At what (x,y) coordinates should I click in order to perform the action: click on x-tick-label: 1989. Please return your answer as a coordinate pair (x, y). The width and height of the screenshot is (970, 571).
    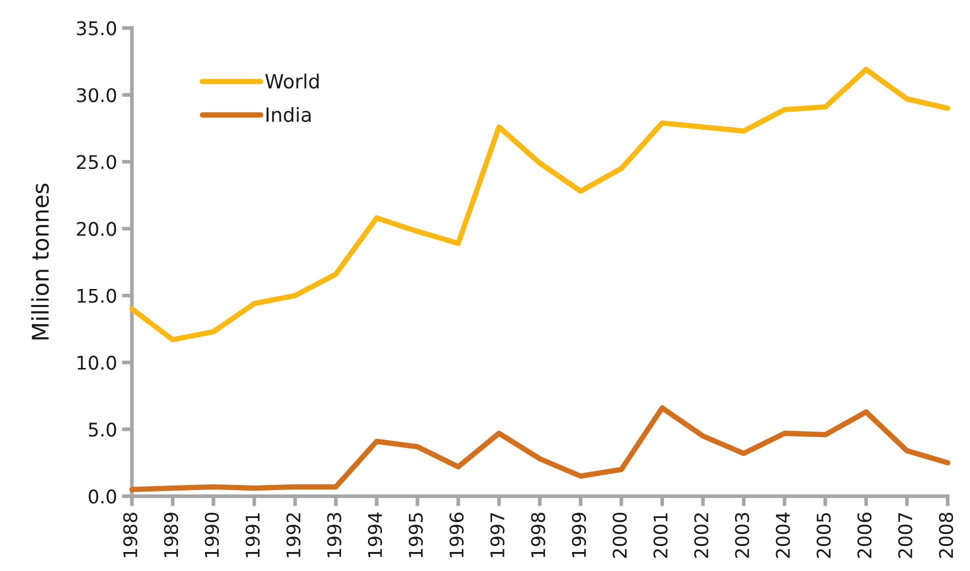
    Looking at the image, I should click on (171, 535).